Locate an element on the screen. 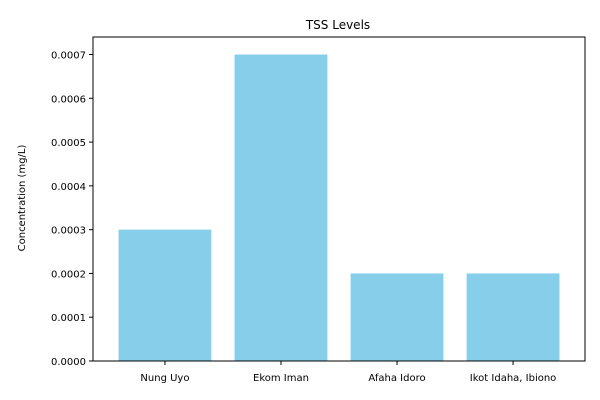 This screenshot has width=600, height=400. y-tick-label: 0.0002 is located at coordinates (68, 274).